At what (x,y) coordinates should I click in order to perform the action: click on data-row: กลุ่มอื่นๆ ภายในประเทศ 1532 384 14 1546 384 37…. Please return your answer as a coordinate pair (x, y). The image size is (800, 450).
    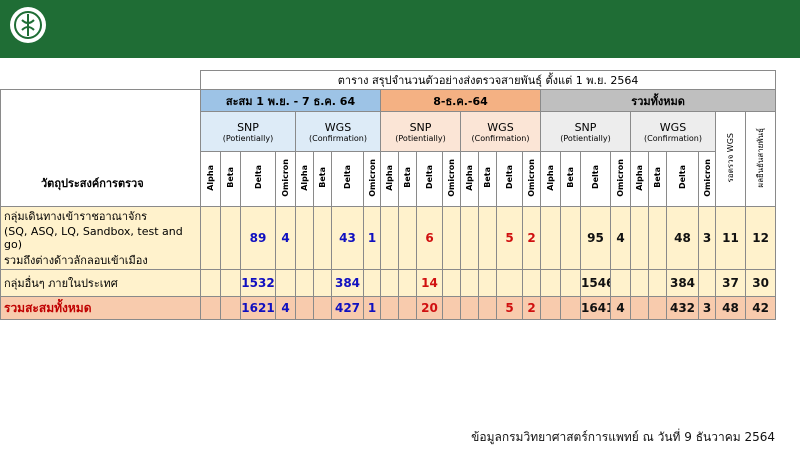
    Looking at the image, I should click on (388, 283).